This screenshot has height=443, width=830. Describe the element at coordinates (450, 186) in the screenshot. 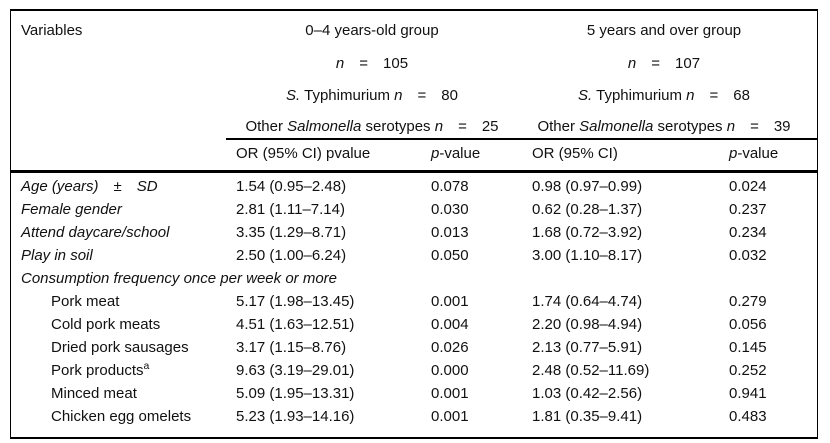

I see `p-value: 0.078` at that location.